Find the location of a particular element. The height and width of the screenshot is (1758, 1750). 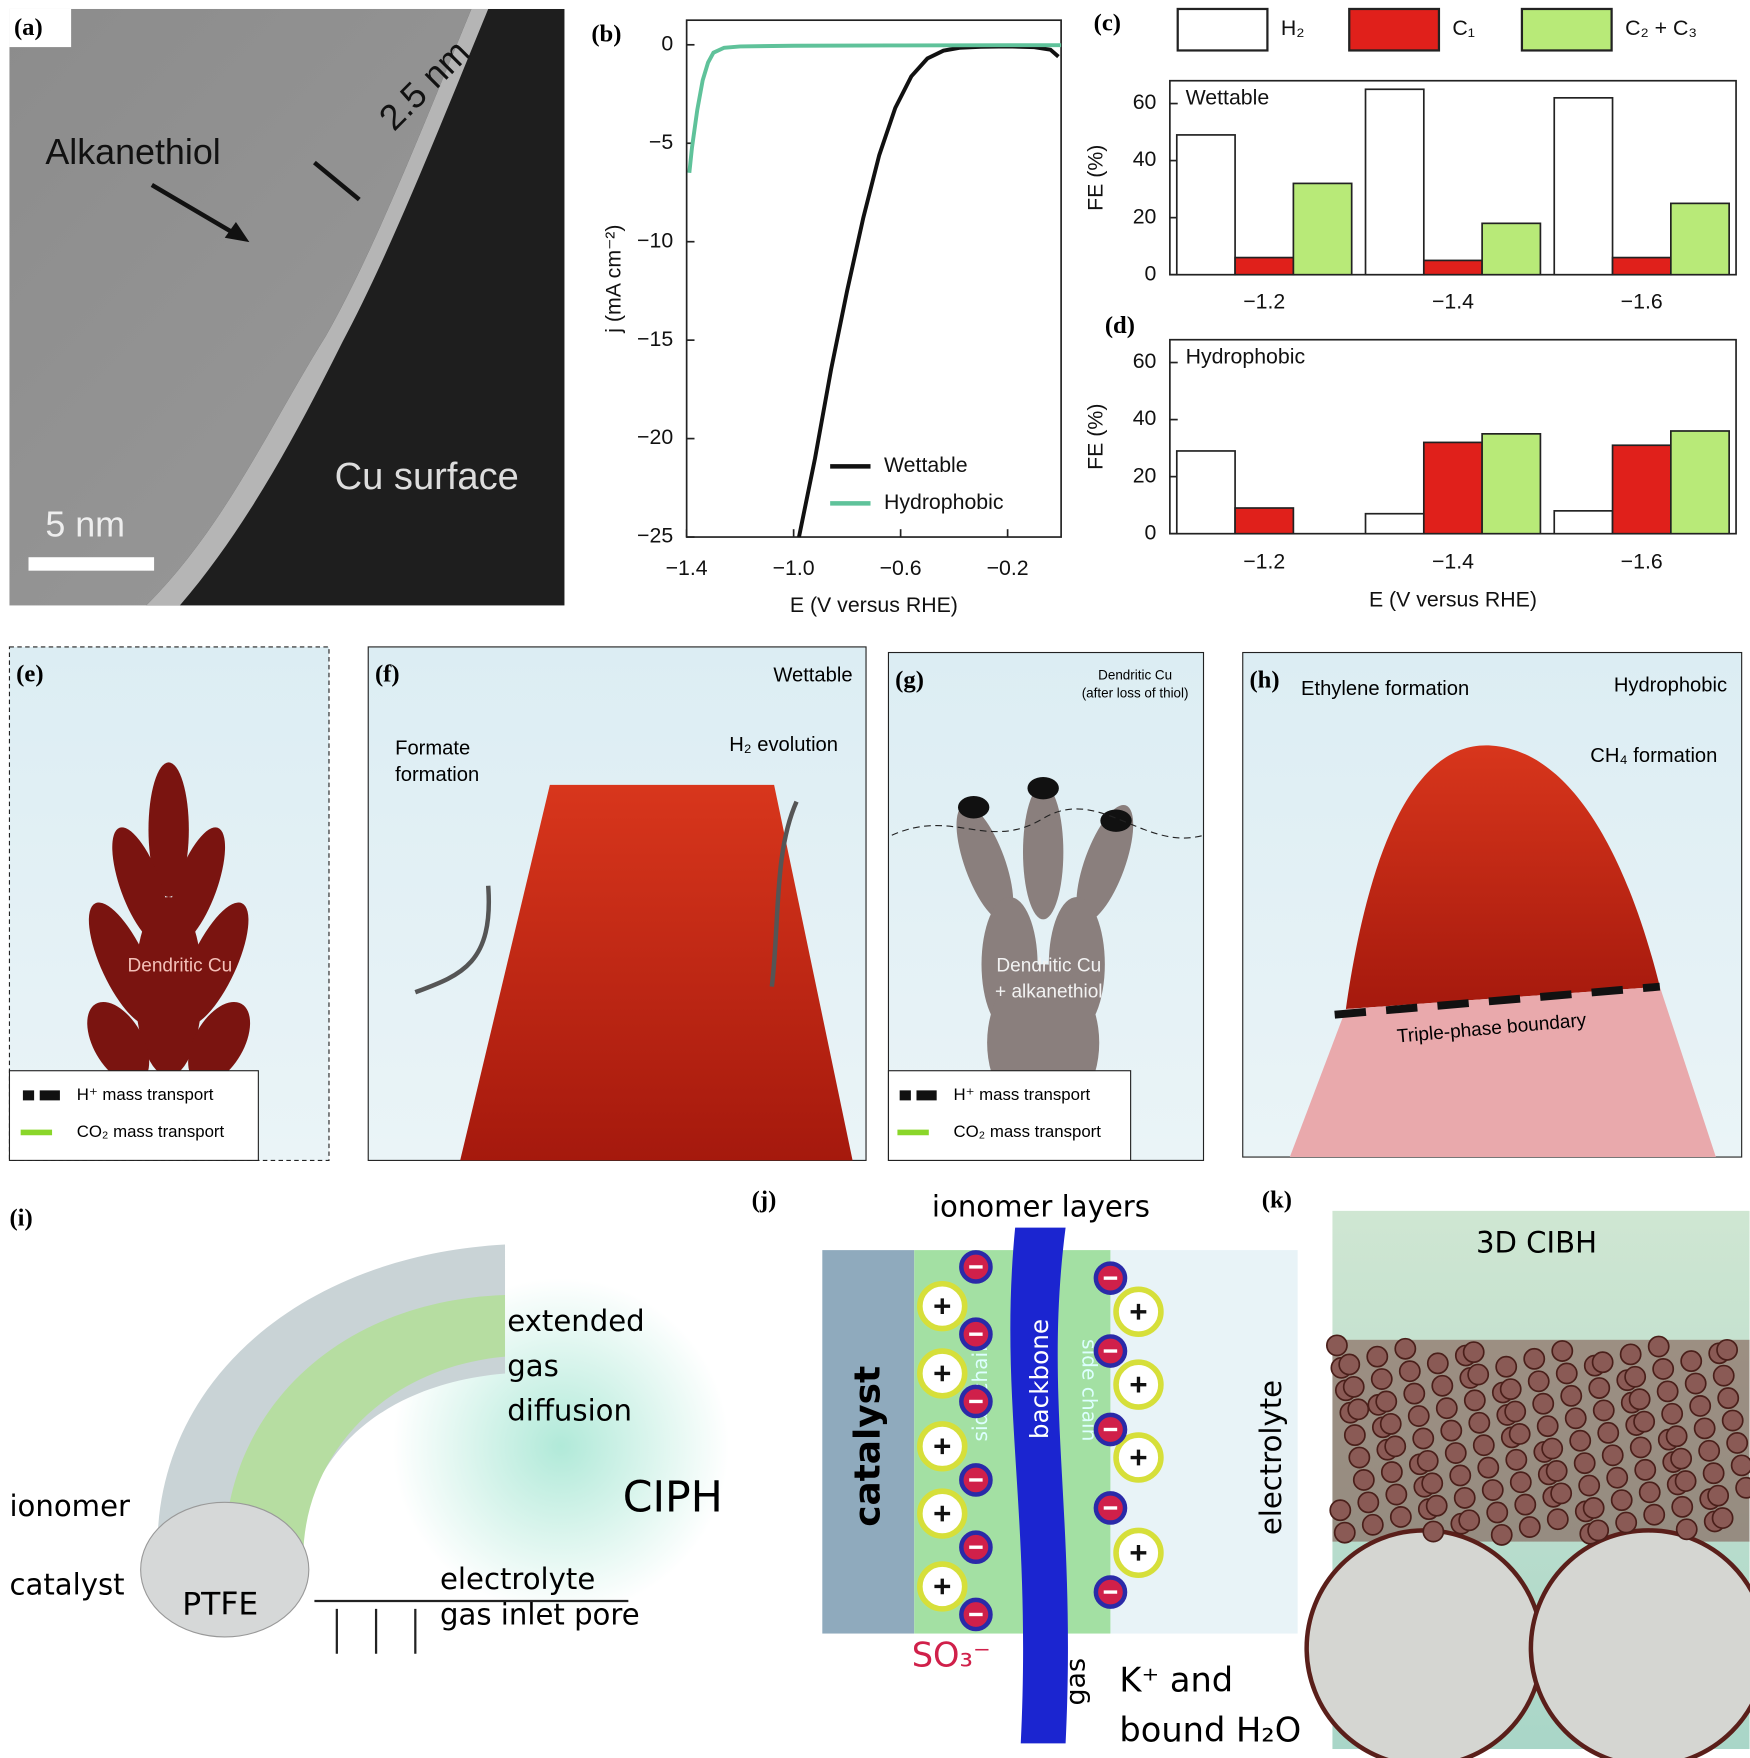

annotation: CIPH is located at coordinates (673, 1498).